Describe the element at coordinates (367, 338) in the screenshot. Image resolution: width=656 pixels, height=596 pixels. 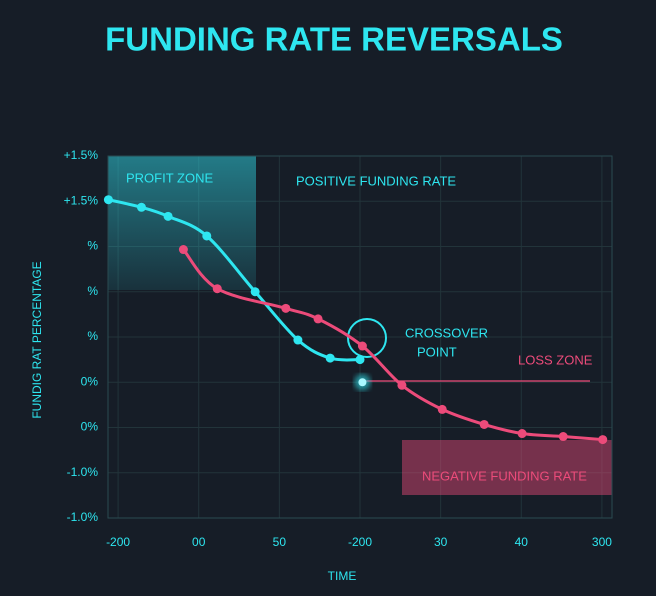
I see `crossover-ring` at that location.